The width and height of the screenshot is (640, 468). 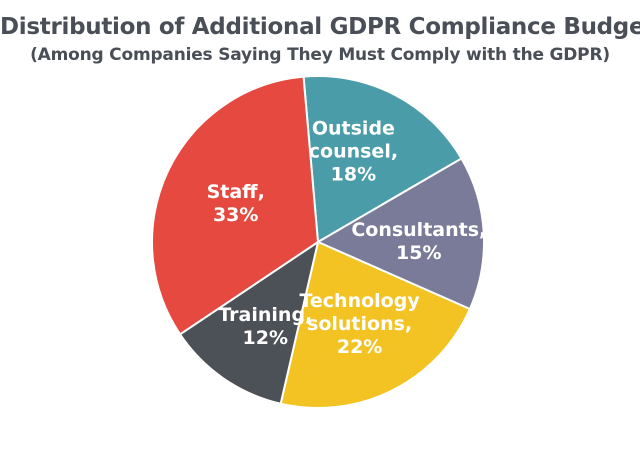 What do you see at coordinates (353, 129) in the screenshot?
I see `slice-label-line: Outside` at bounding box center [353, 129].